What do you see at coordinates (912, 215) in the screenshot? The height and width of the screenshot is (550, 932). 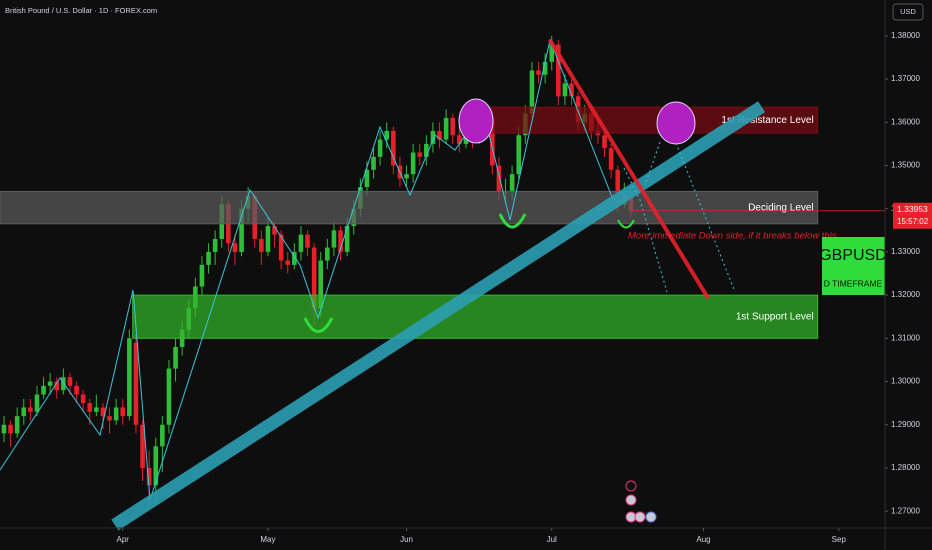 I see `price-tag` at bounding box center [912, 215].